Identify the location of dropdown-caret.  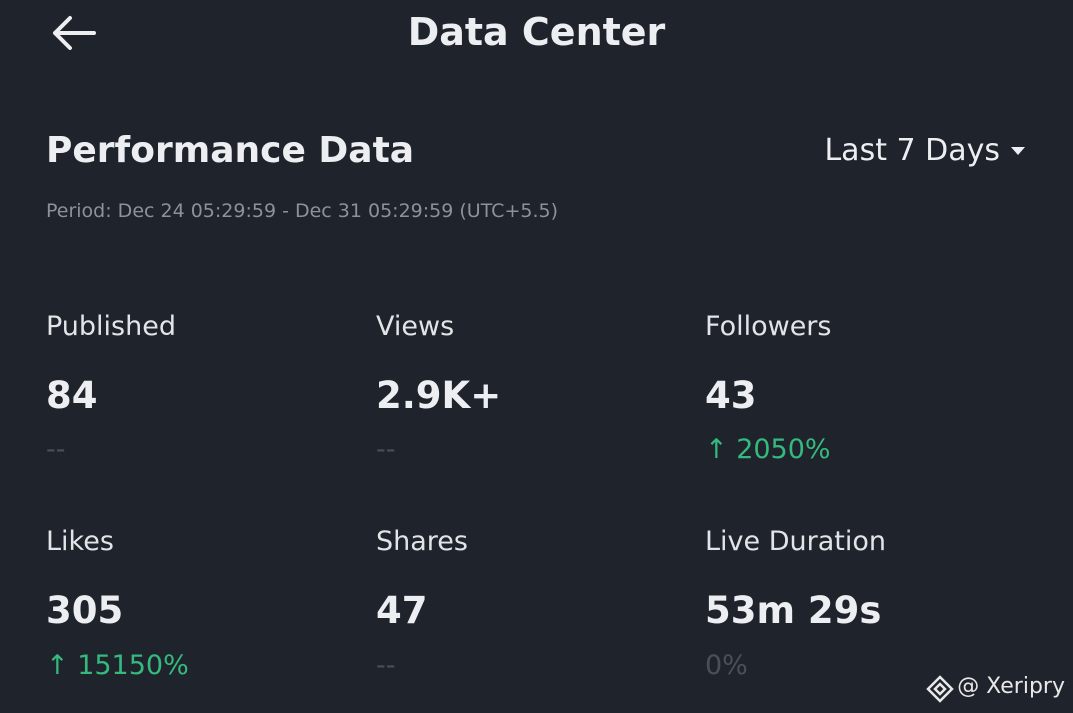
(1018, 151).